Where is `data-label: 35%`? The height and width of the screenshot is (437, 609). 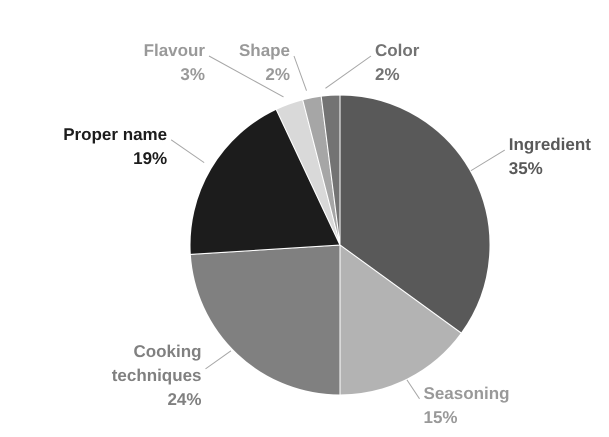 data-label: 35% is located at coordinates (525, 168).